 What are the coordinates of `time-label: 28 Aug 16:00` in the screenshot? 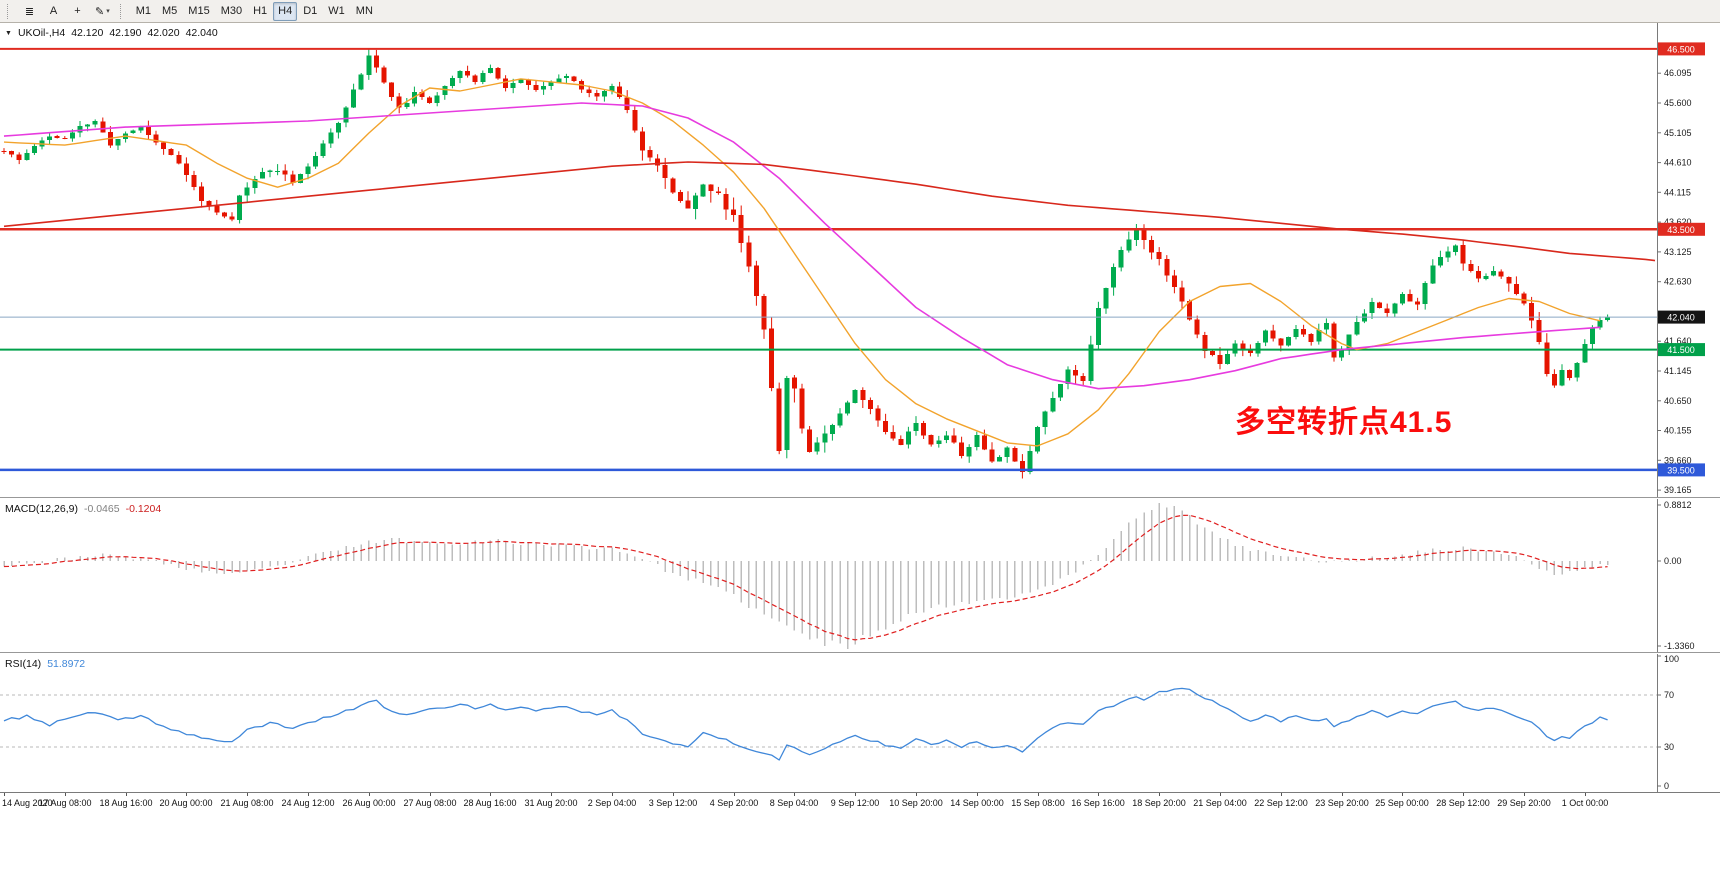 It's located at (490, 803).